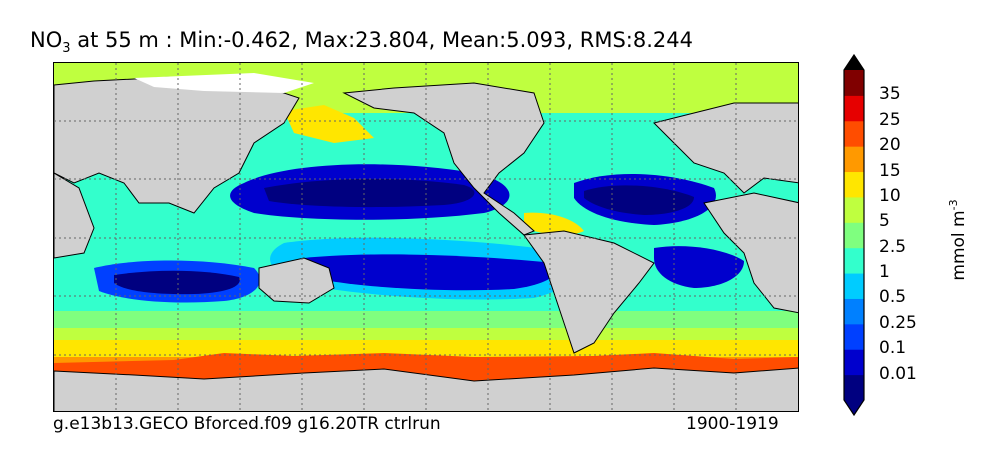 This screenshot has height=466, width=988. I want to click on land-europe-east, so click(725, 148).